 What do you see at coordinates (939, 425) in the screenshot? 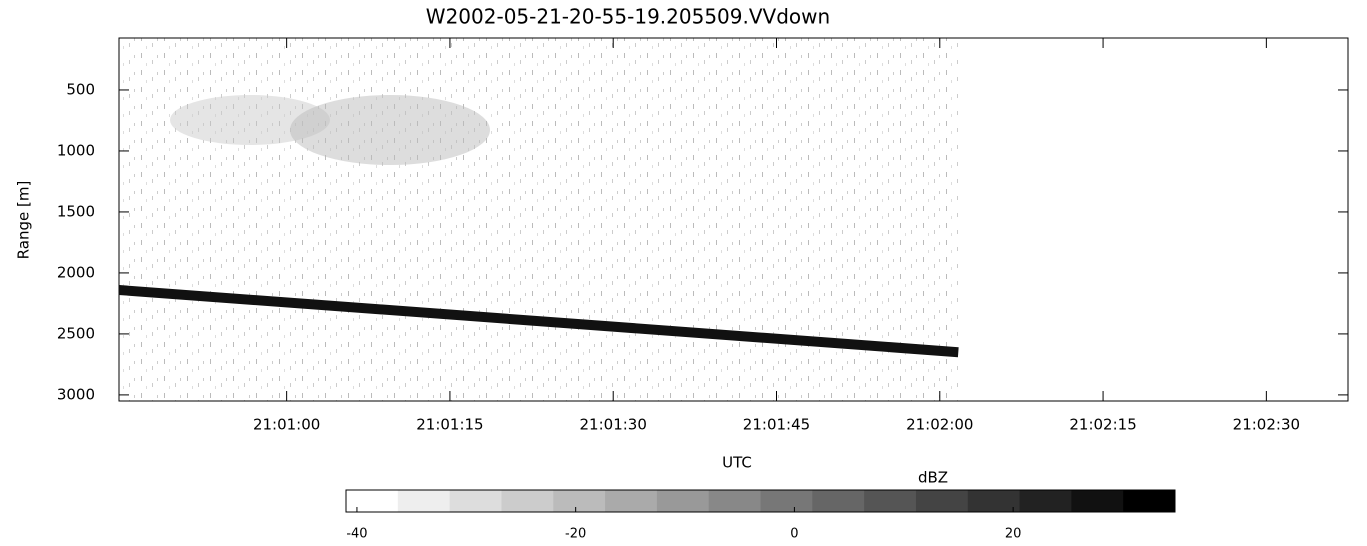
I see `x-tick-label: 21:02:00` at bounding box center [939, 425].